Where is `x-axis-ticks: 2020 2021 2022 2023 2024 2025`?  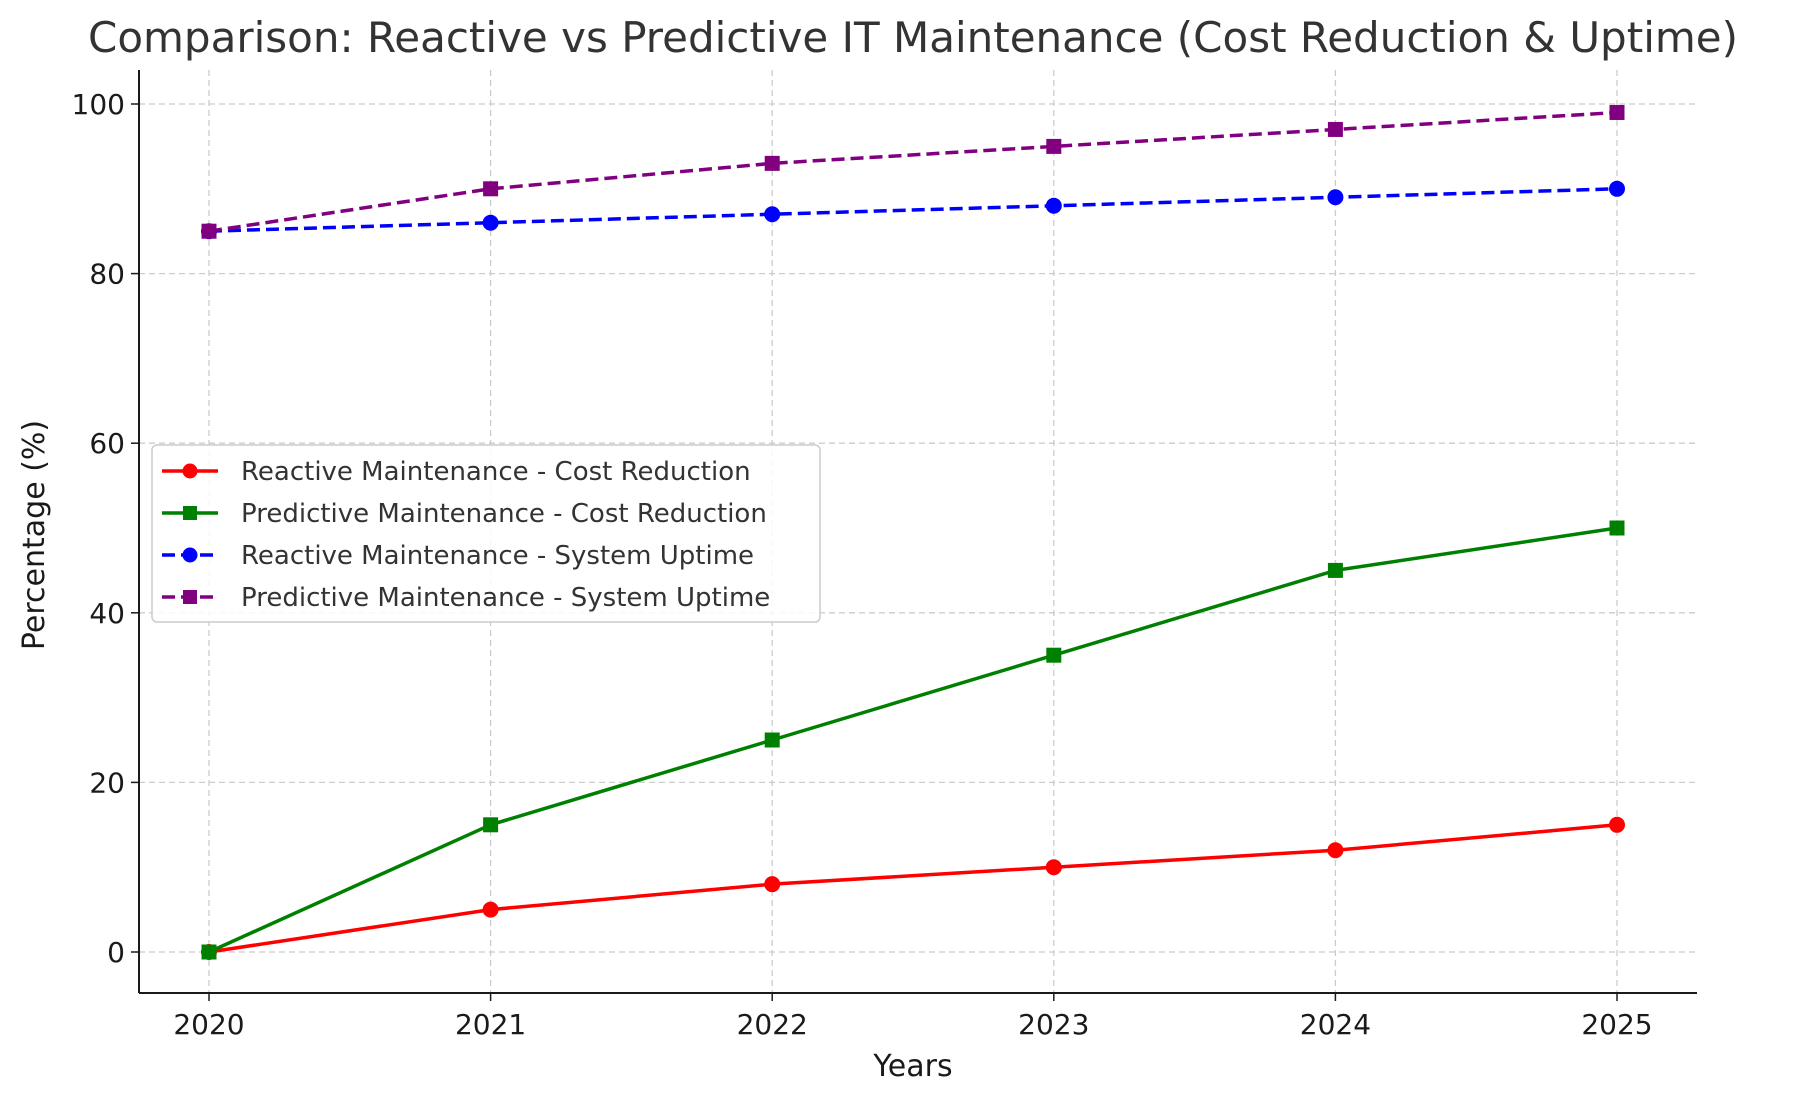 x-axis-ticks: 2020 2021 2022 2023 2024 2025 is located at coordinates (913, 1017).